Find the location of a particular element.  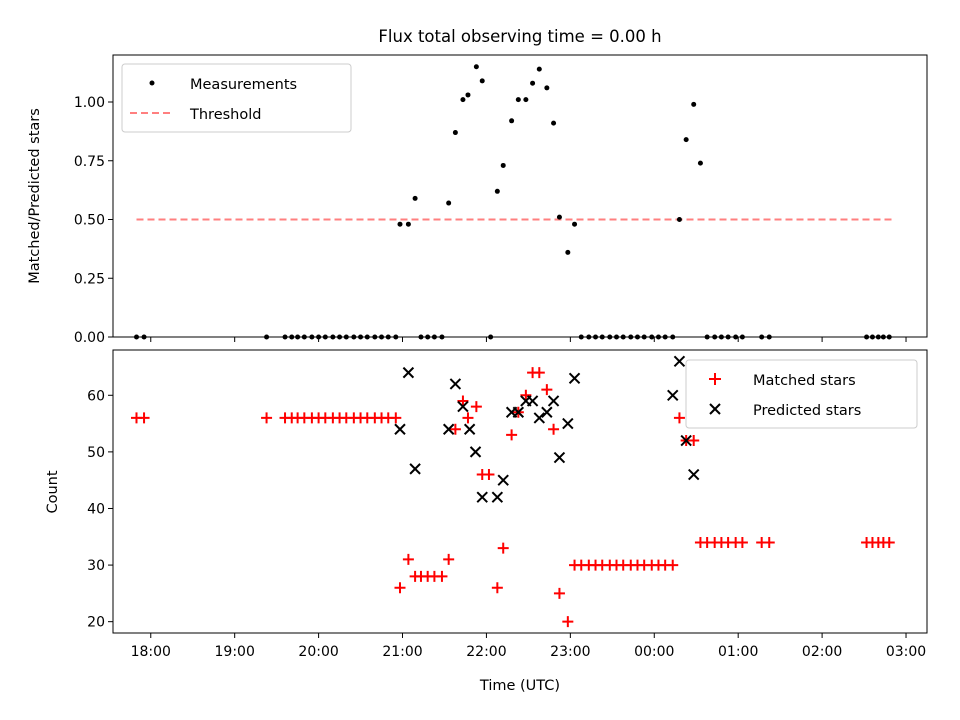

top-y-tick-label: 0.00 is located at coordinates (89, 338).